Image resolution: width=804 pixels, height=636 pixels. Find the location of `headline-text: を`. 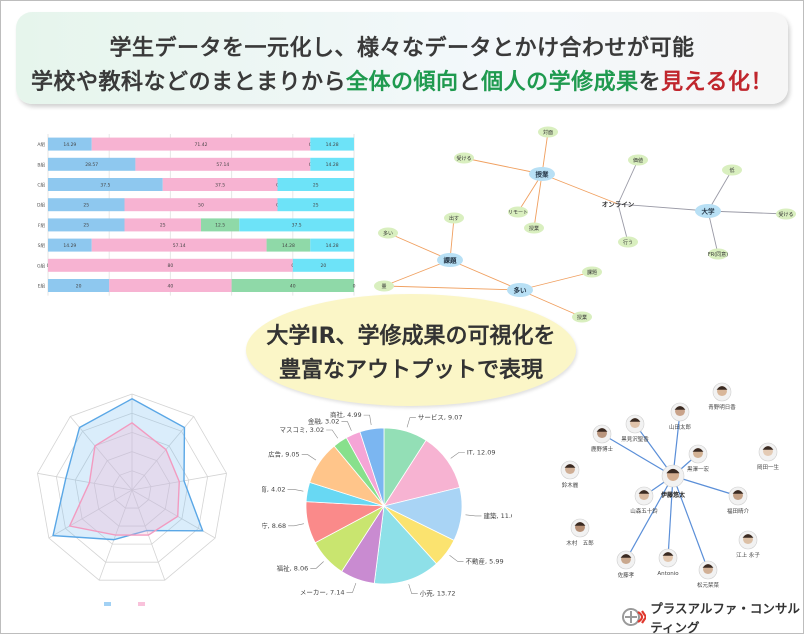

headline-text: を is located at coordinates (650, 82).